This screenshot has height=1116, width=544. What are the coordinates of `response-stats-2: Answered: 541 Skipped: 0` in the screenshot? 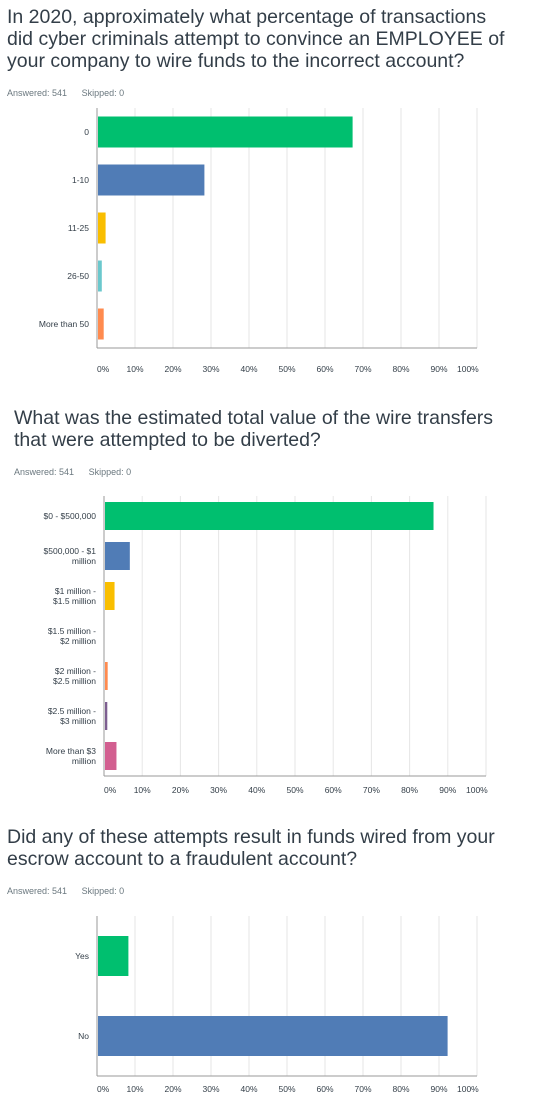 It's located at (72, 472).